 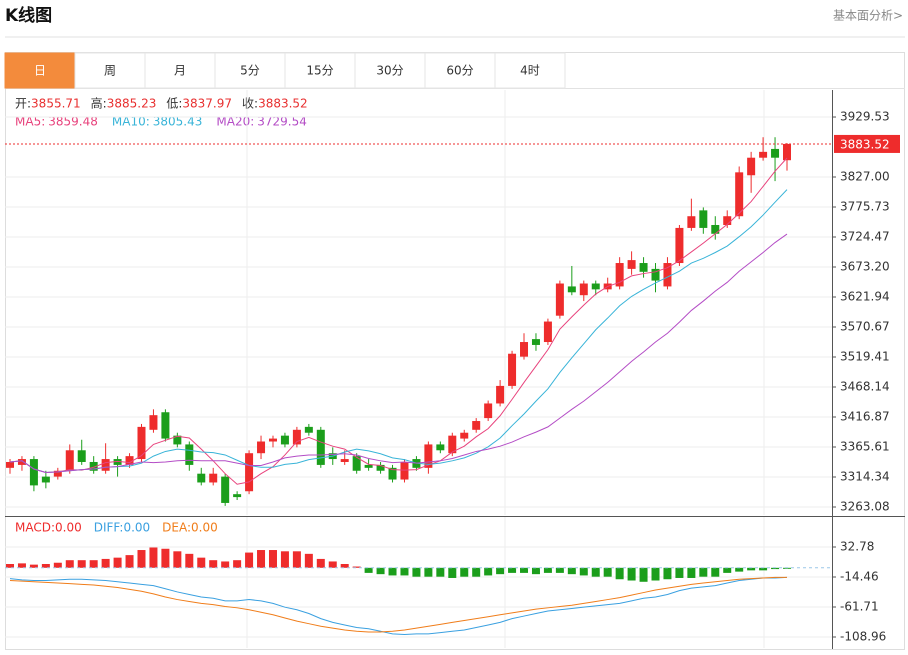 I want to click on y-tick-label: 3929.53, so click(x=865, y=117).